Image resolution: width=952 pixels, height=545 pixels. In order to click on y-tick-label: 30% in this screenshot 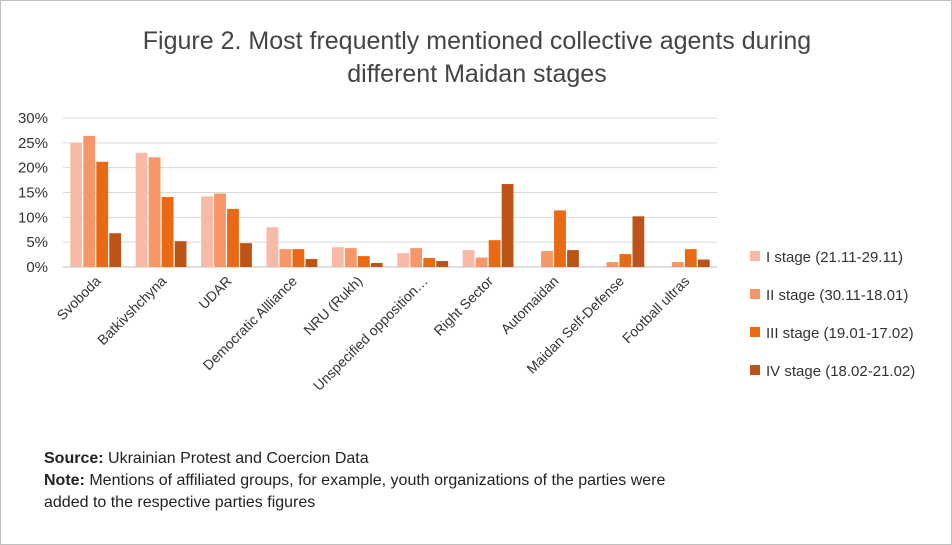, I will do `click(33, 118)`.